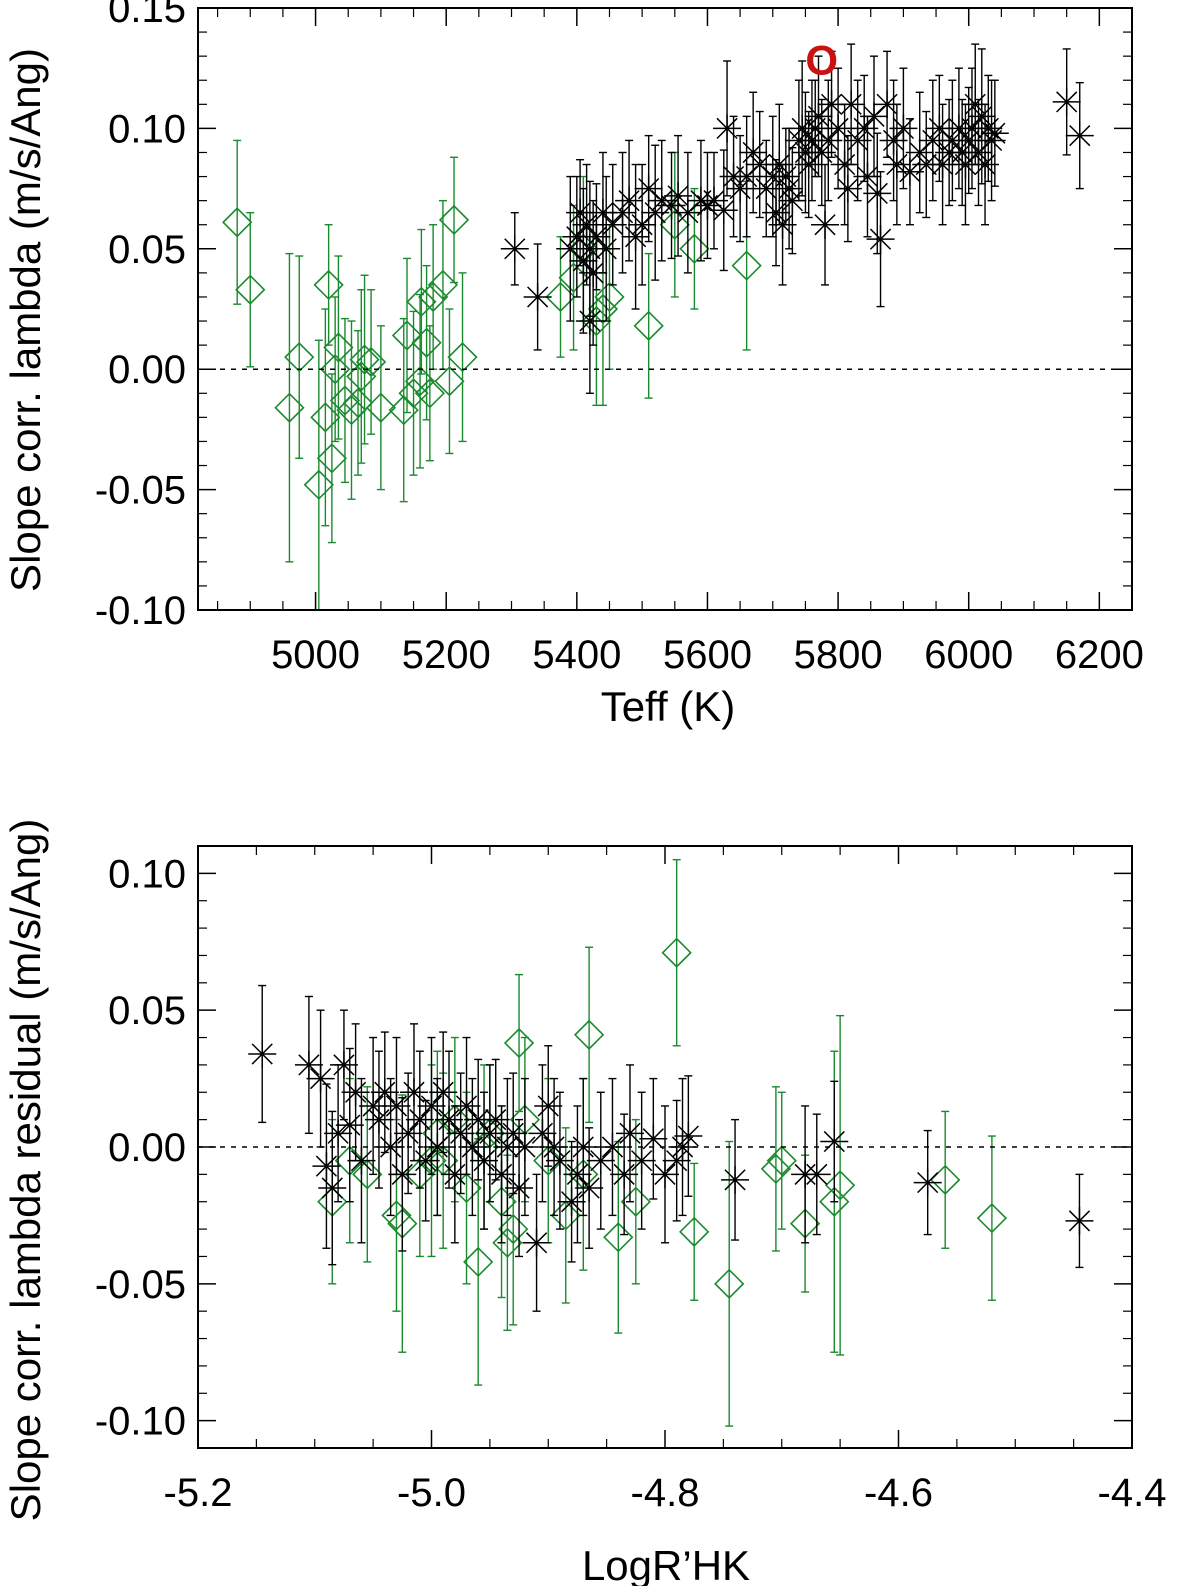 The image size is (1200, 1586). Describe the element at coordinates (431, 1493) in the screenshot. I see `x-tick-label: -5.0` at that location.